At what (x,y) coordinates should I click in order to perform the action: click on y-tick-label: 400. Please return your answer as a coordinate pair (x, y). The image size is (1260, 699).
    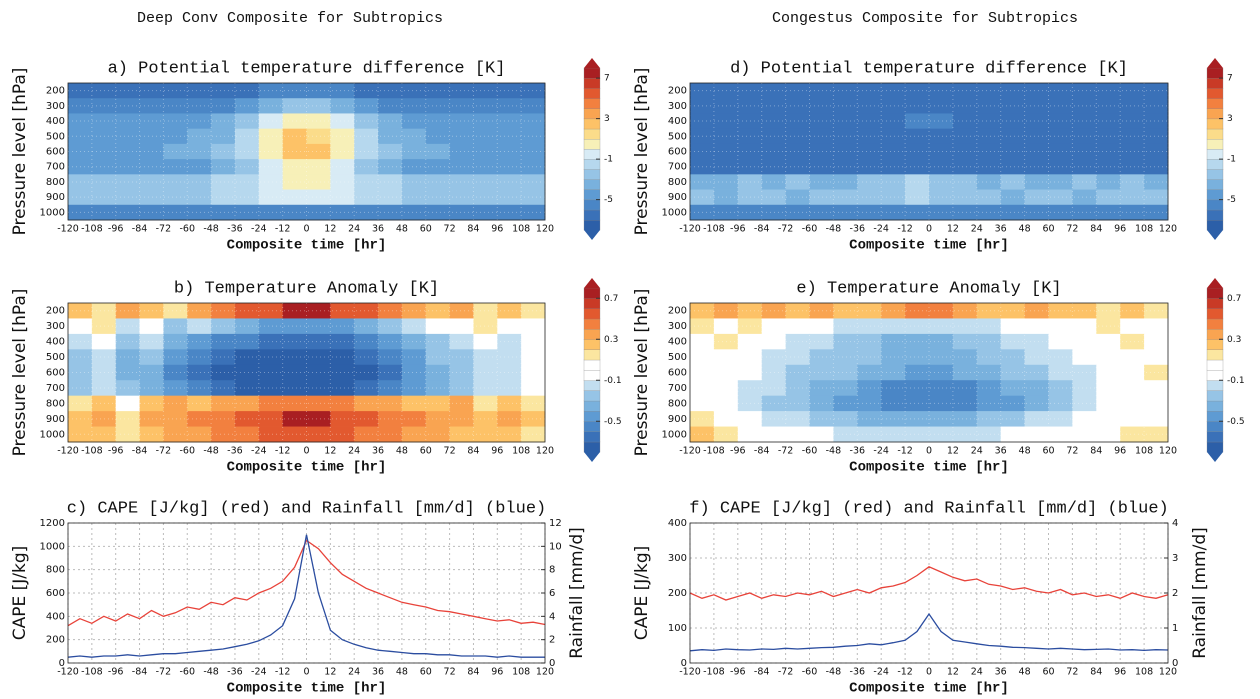
    Looking at the image, I should click on (677, 523).